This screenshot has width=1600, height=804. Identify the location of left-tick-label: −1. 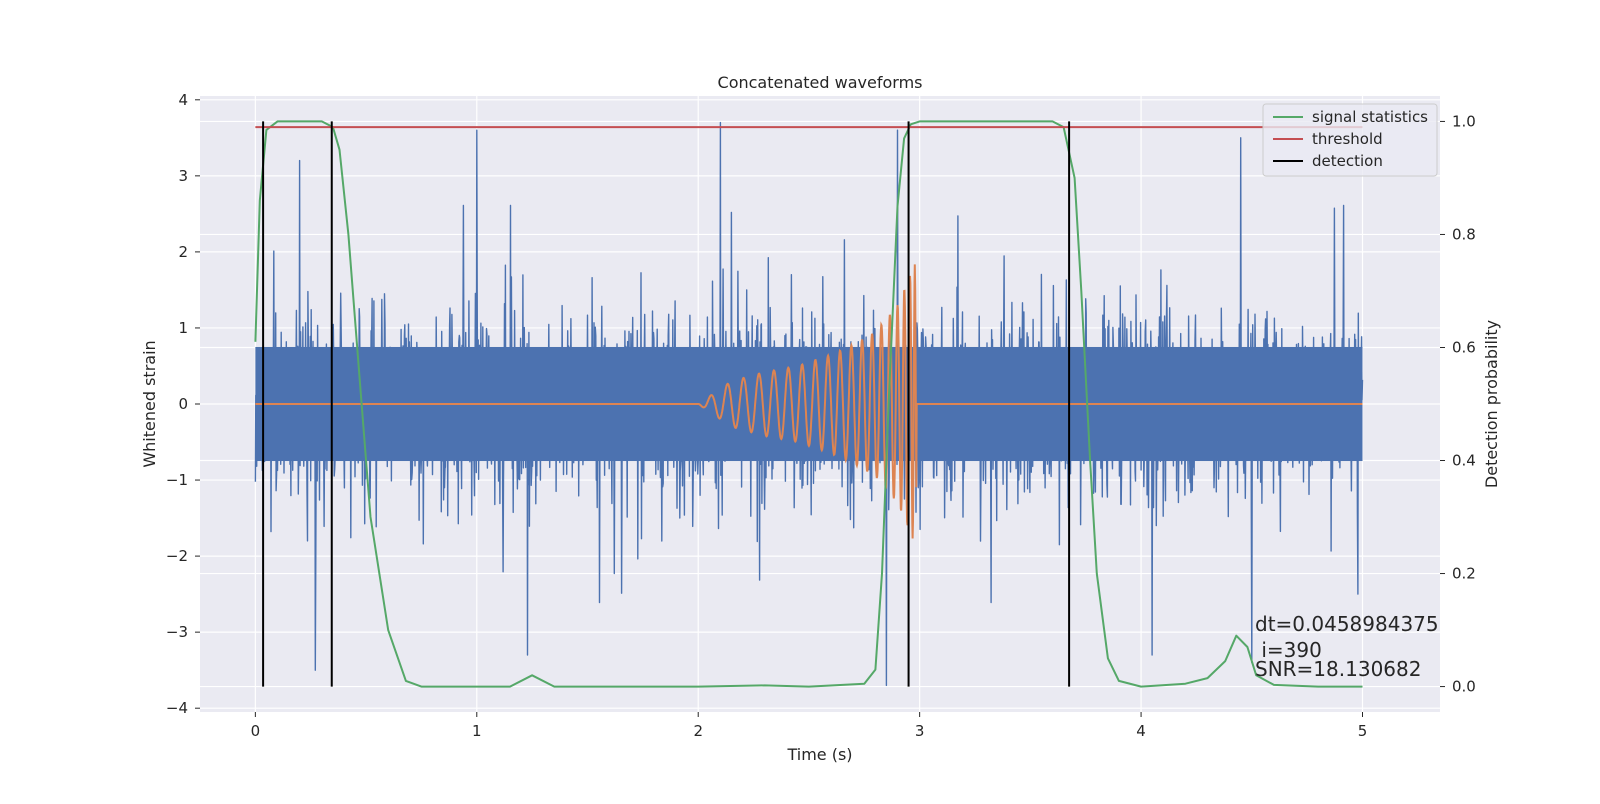
(177, 480).